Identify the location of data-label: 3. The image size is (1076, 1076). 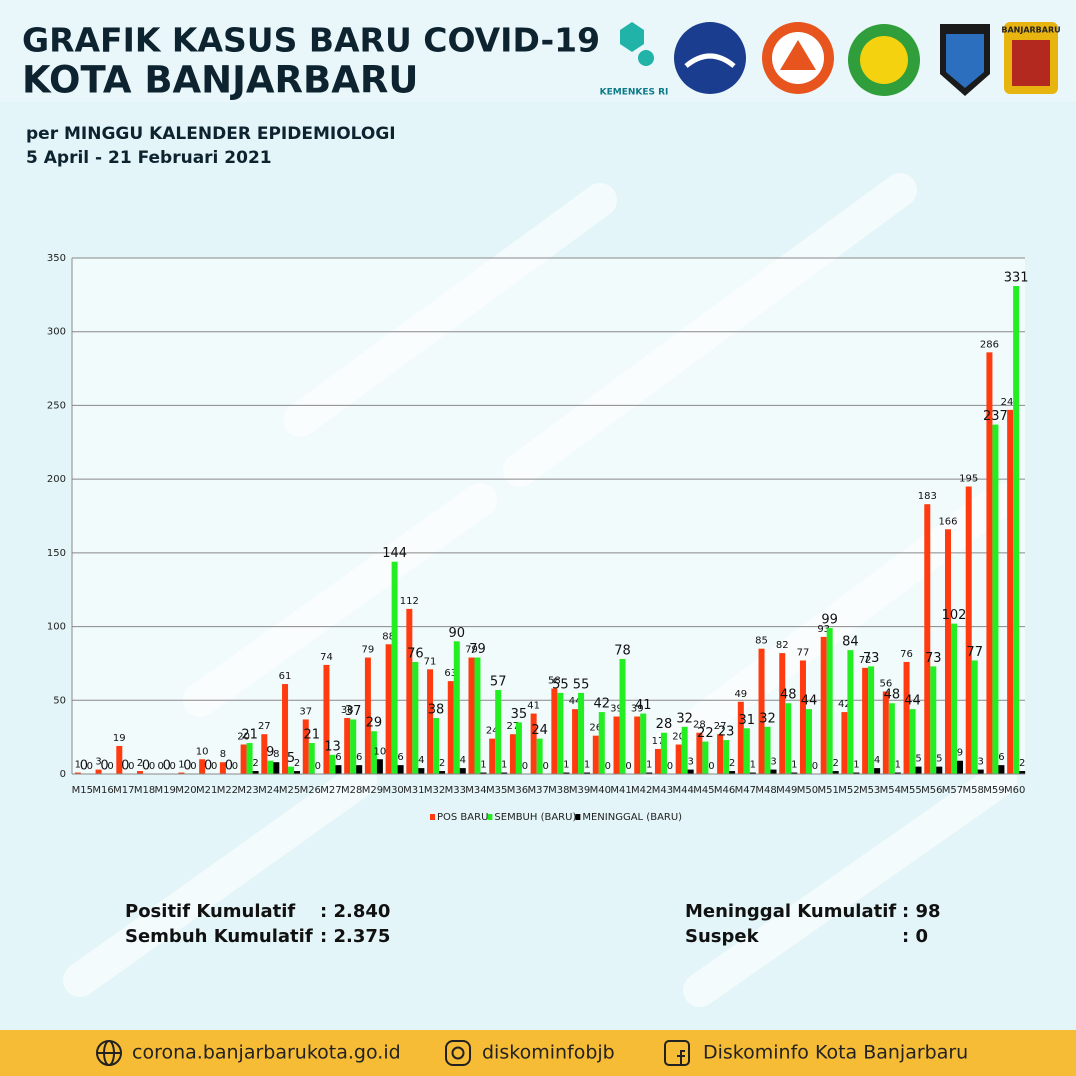
(981, 762).